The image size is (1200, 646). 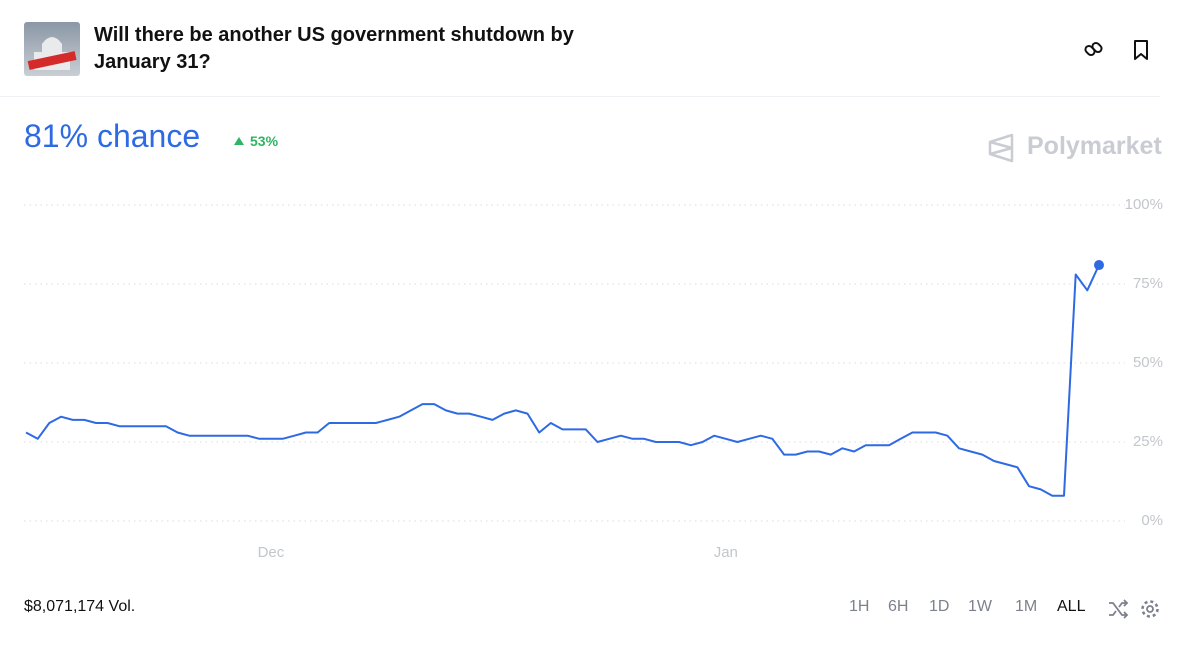 What do you see at coordinates (112, 136) in the screenshot?
I see `chance: 81% chance` at bounding box center [112, 136].